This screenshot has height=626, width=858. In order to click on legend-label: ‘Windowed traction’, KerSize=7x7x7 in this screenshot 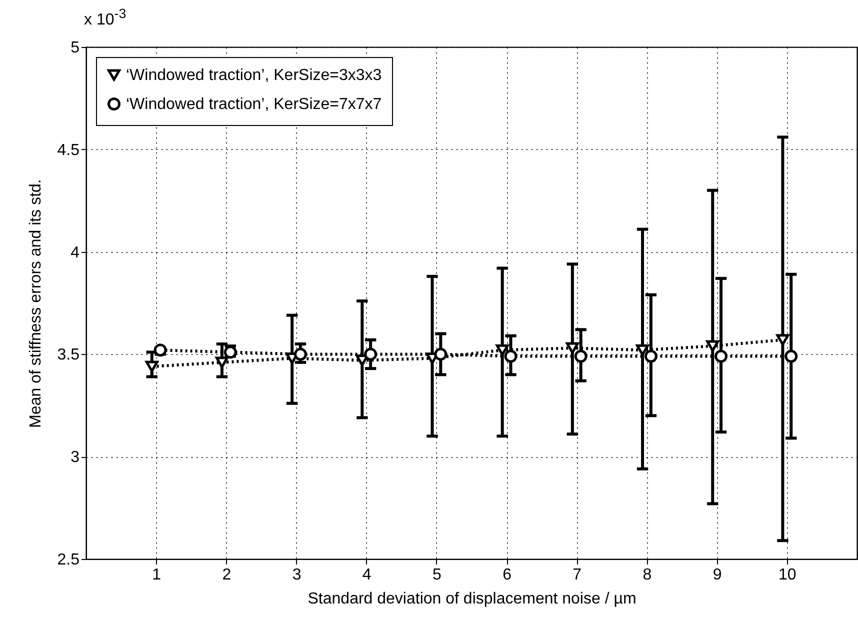, I will do `click(254, 104)`.